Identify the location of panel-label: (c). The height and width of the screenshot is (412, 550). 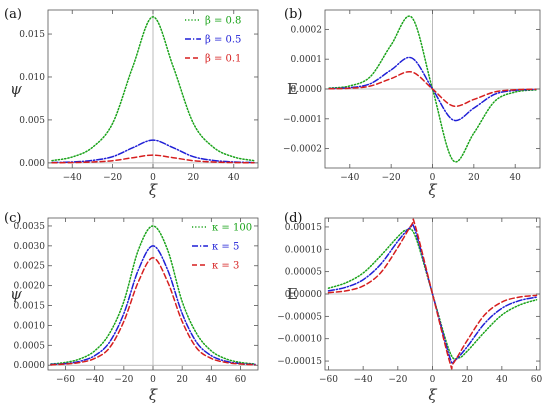
(12, 218).